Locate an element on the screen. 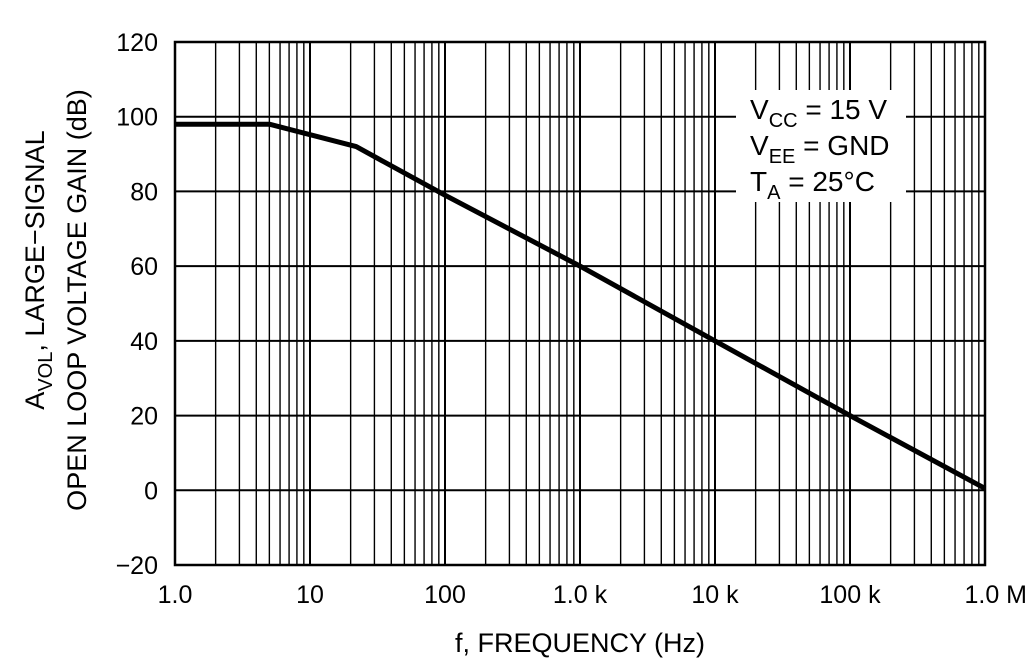 The image size is (1030, 665). y-tick-label: 60 is located at coordinates (144, 267).